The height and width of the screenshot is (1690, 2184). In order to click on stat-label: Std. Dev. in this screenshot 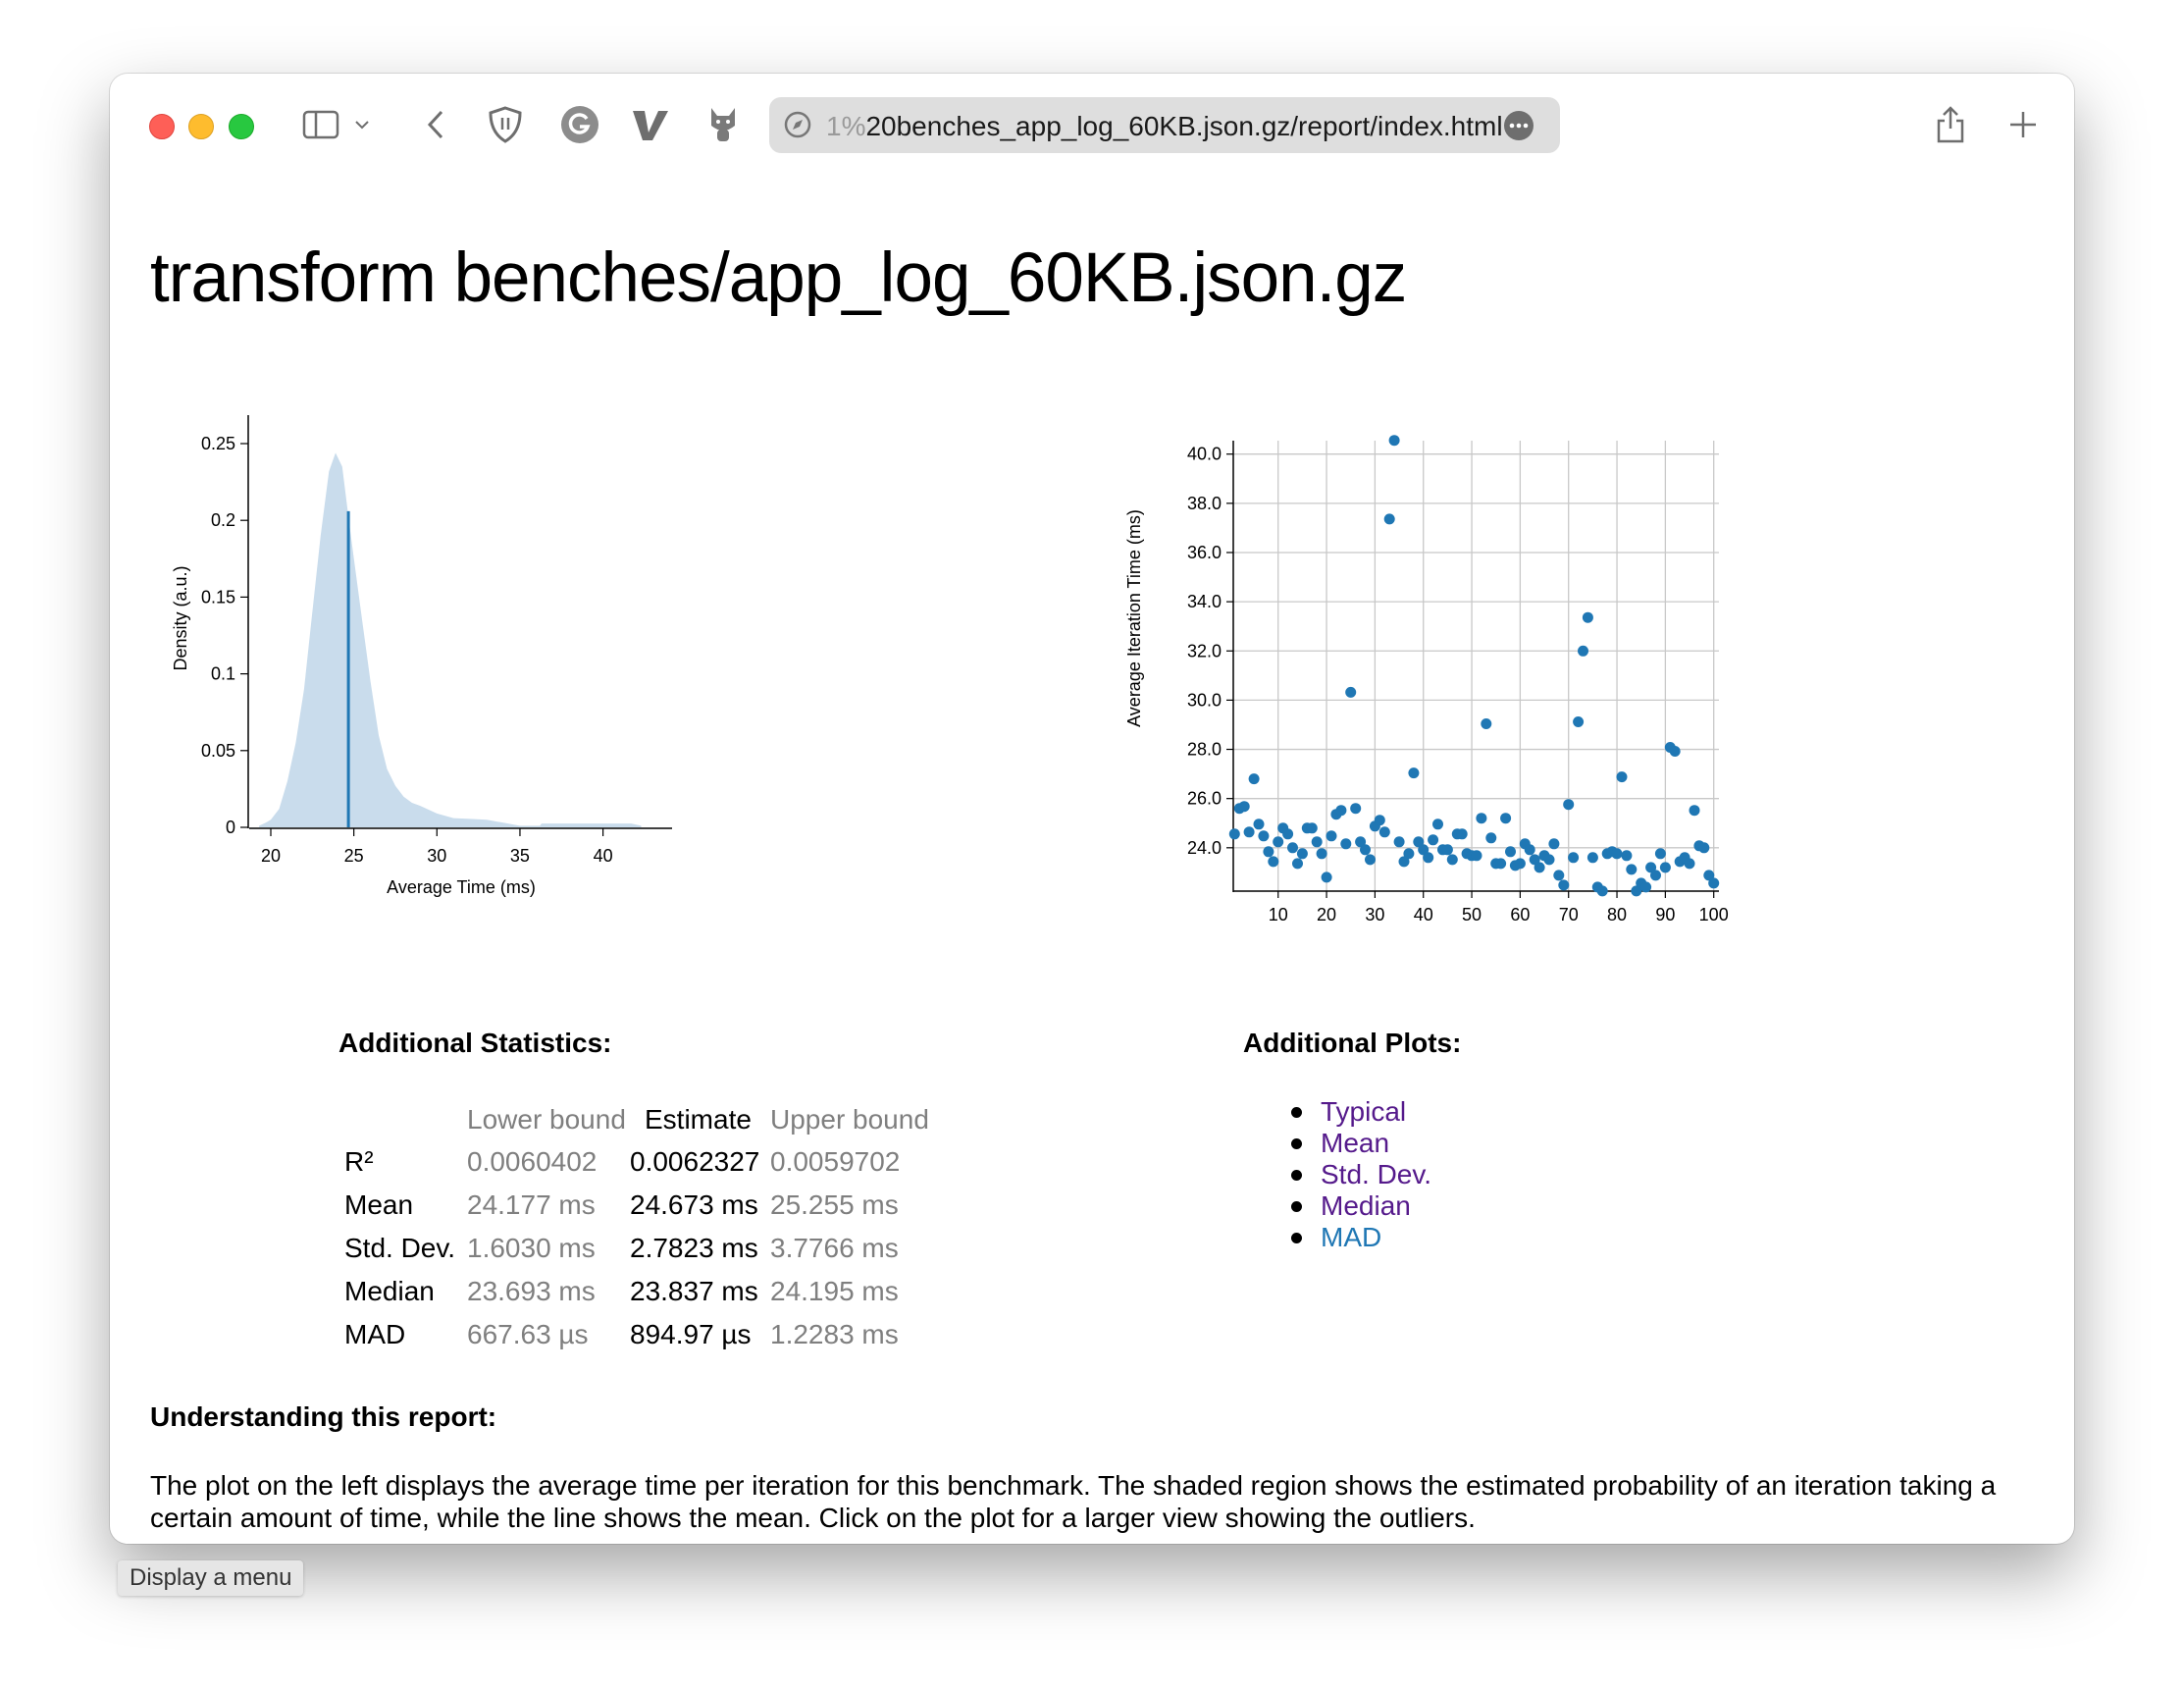, I will do `click(400, 1248)`.